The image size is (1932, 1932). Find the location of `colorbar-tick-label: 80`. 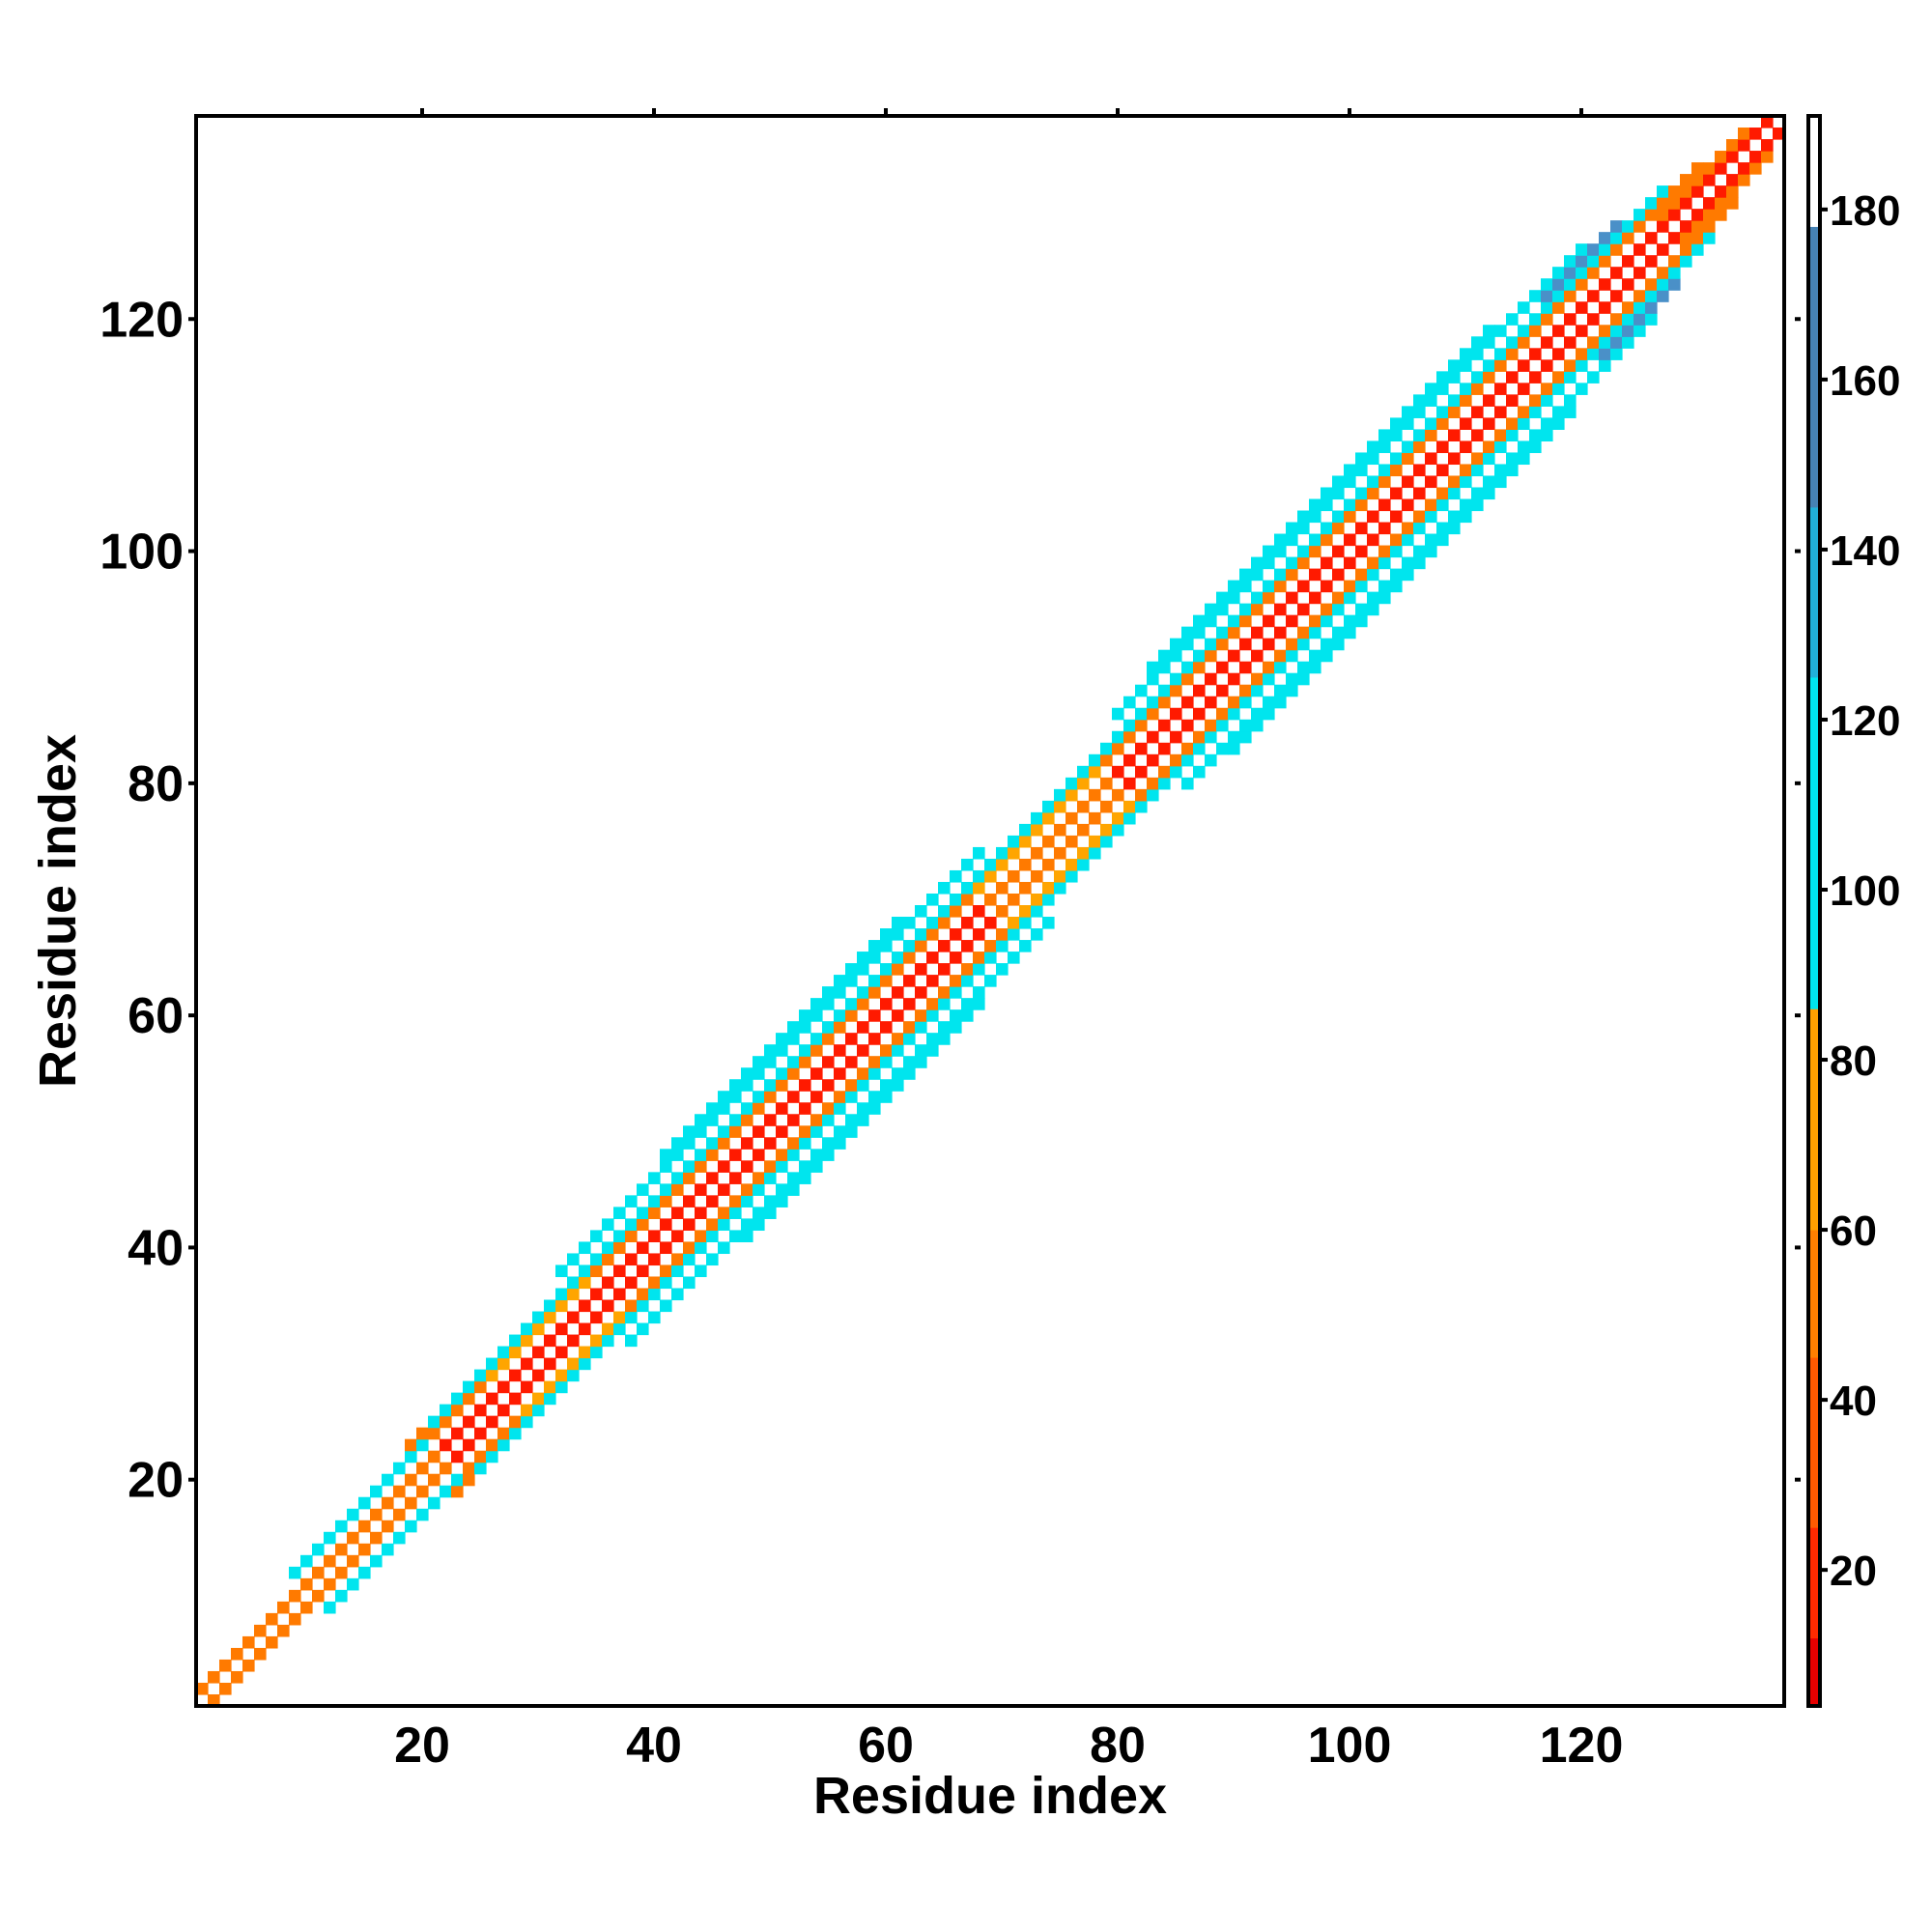

colorbar-tick-label: 80 is located at coordinates (1853, 1061).